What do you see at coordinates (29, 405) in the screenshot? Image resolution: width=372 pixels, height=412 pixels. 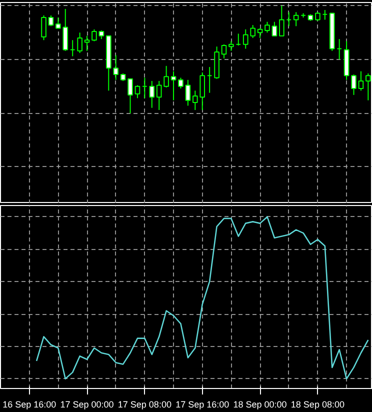 I see `x-tick-label: 16 Sep 16:00` at bounding box center [29, 405].